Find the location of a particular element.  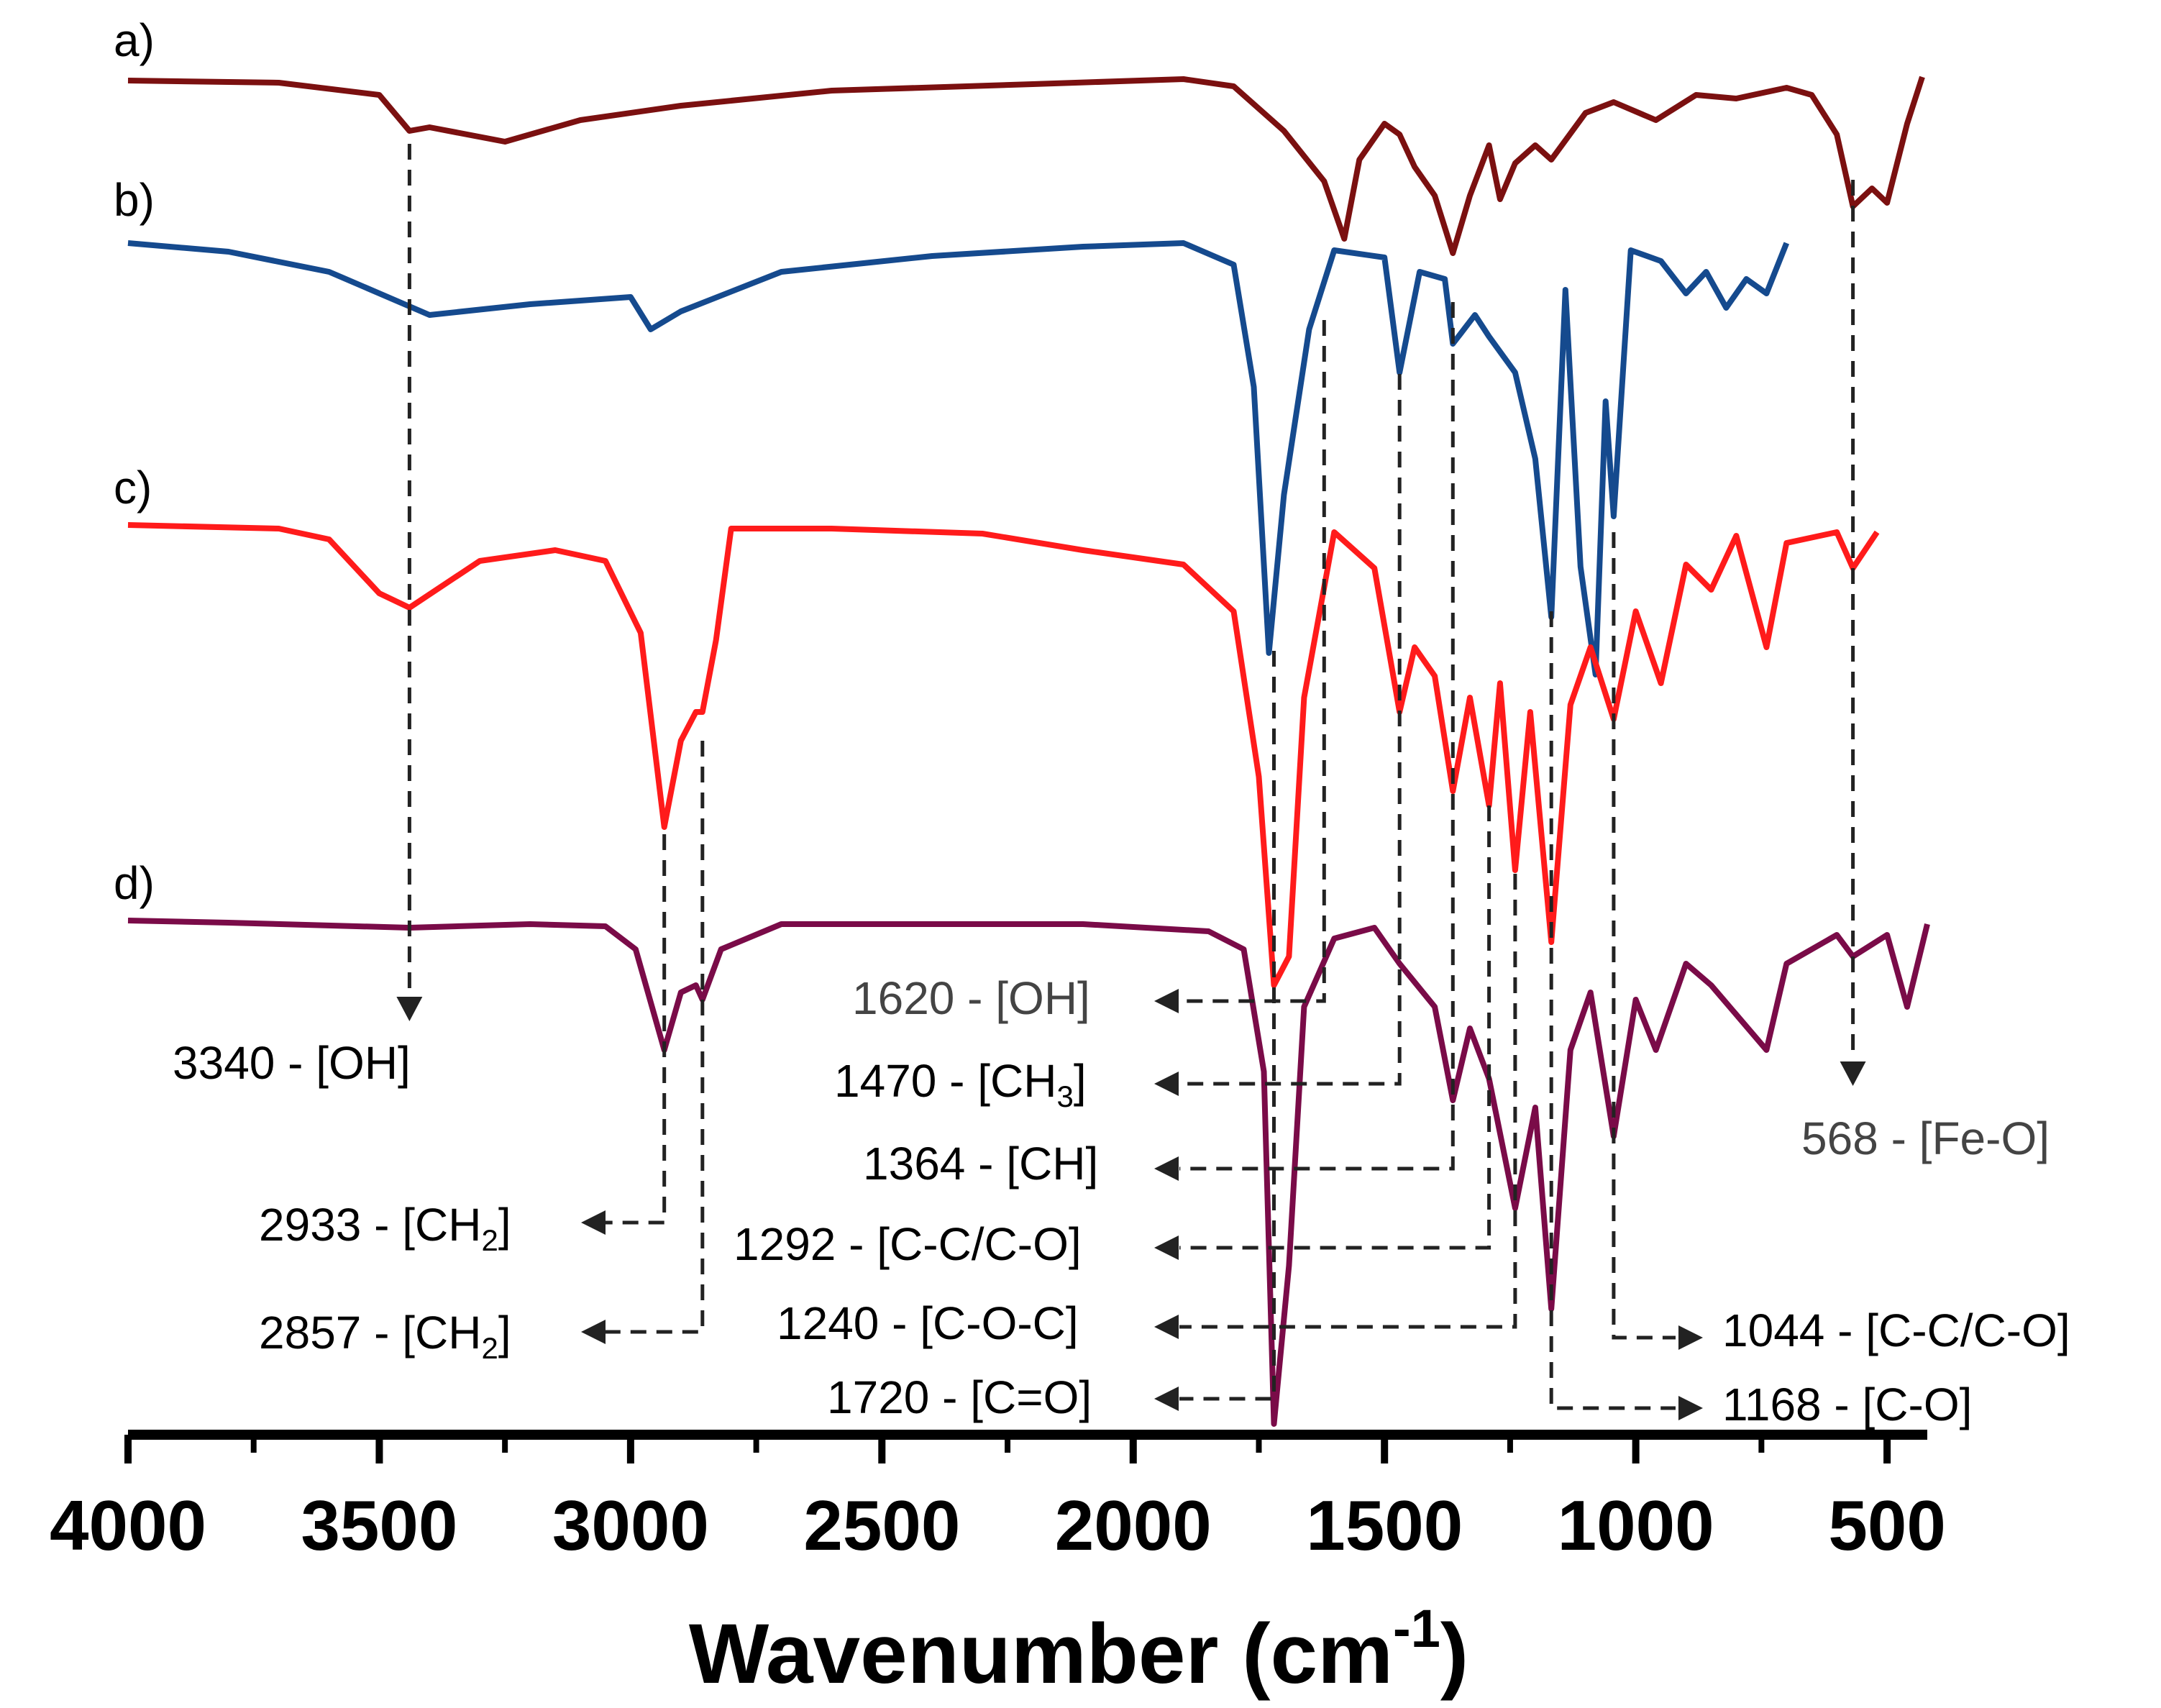

annotation-label-568: 568 - [Fe-O] is located at coordinates (1926, 1138).